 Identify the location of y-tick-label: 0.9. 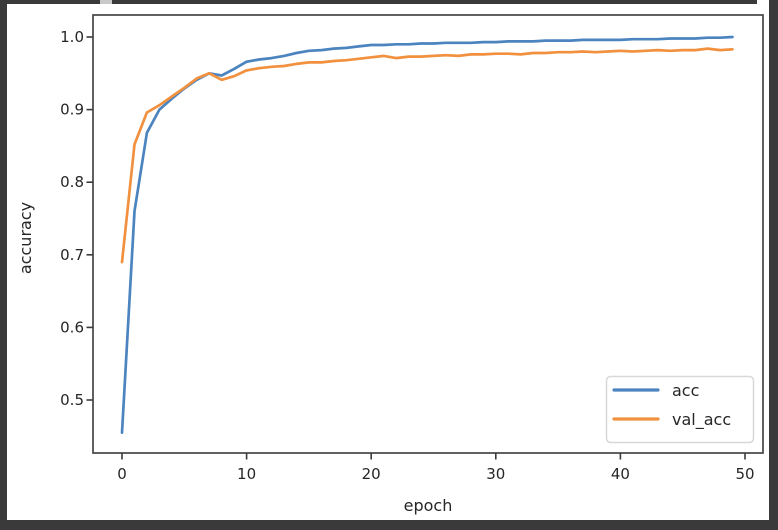
(72, 110).